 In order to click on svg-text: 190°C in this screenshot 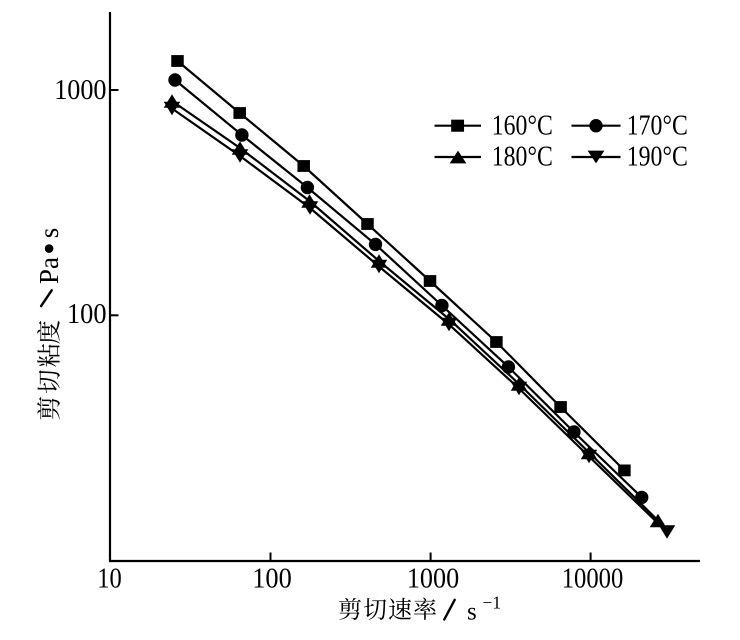, I will do `click(657, 157)`.